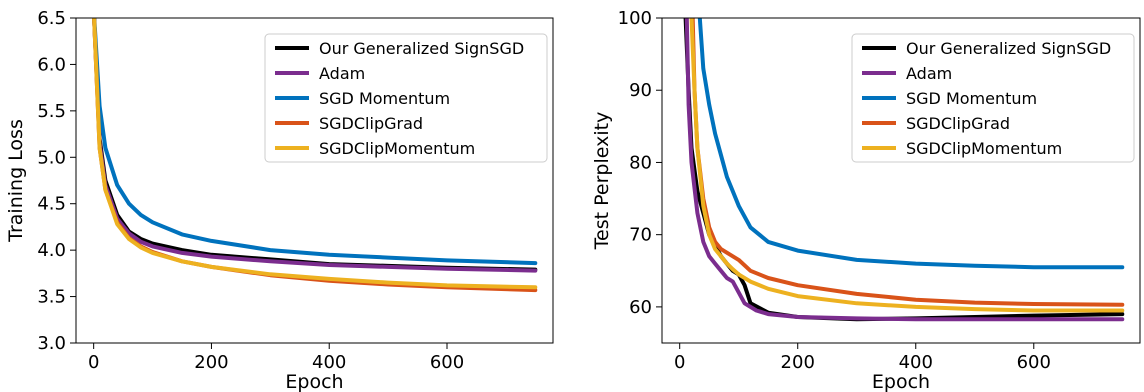 This screenshot has width=1144, height=392. I want to click on panel-1-x-tick-label-4: 600, so click(447, 362).